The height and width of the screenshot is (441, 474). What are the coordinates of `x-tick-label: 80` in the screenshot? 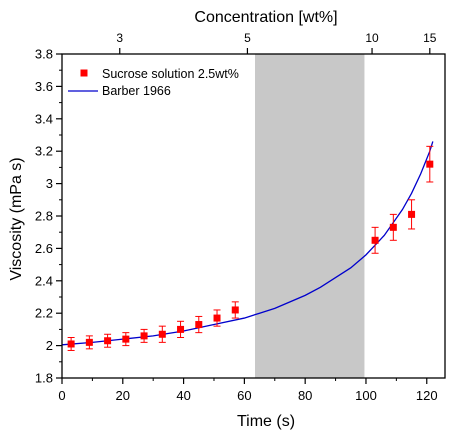 It's located at (305, 395).